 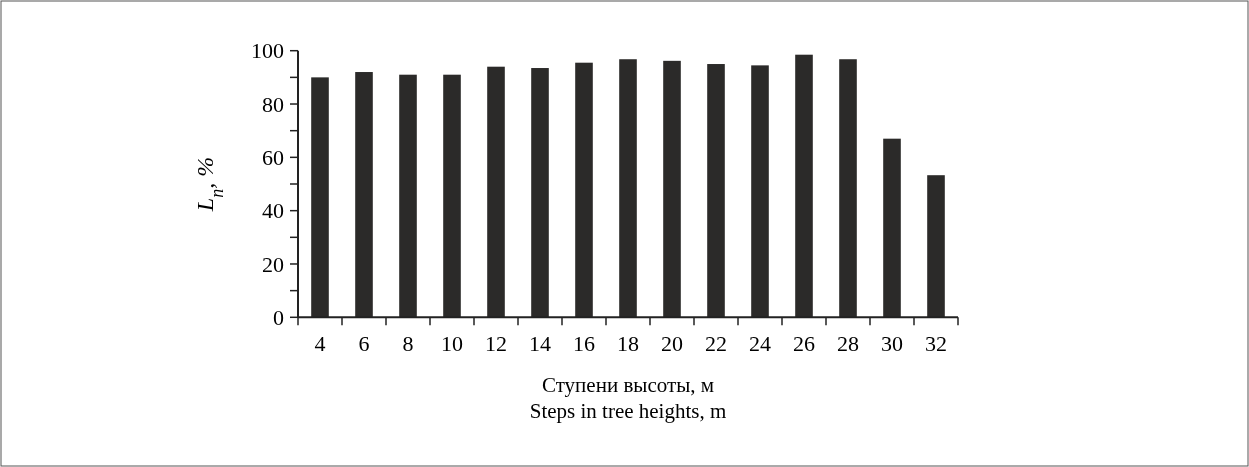 What do you see at coordinates (278, 317) in the screenshot?
I see `y-tick-label: 0` at bounding box center [278, 317].